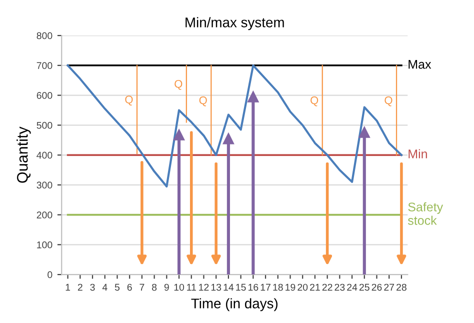  I want to click on x-tick-label: 21, so click(315, 287).